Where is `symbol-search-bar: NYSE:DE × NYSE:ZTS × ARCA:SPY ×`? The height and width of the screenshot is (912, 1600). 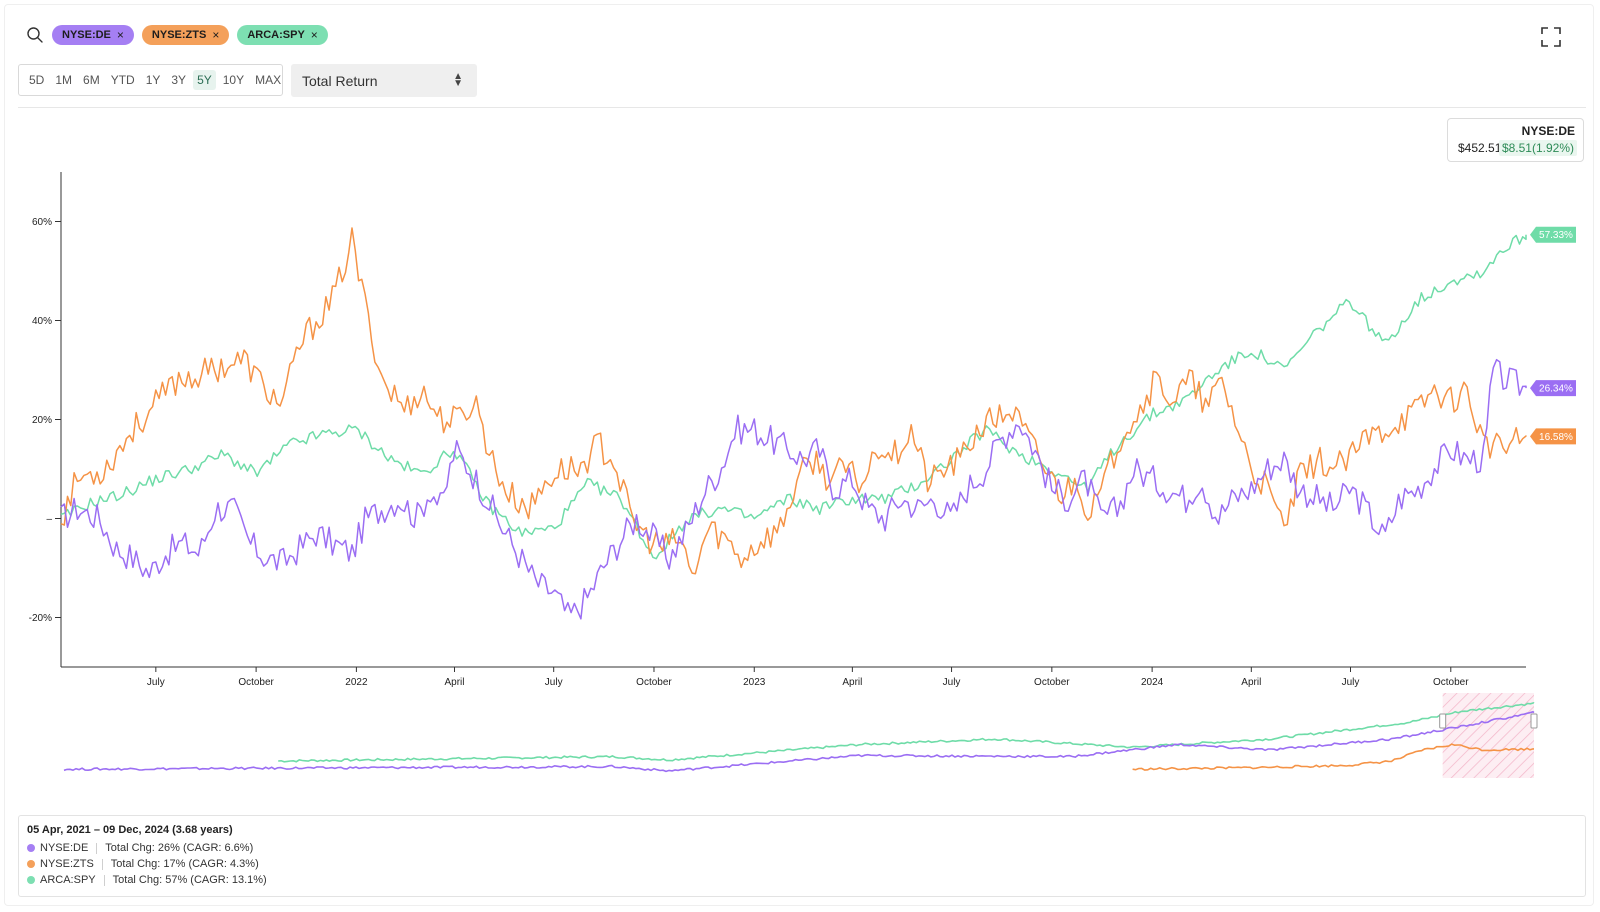
symbol-search-bar: NYSE:DE × NYSE:ZTS × ARCA:SPY × is located at coordinates (181, 35).